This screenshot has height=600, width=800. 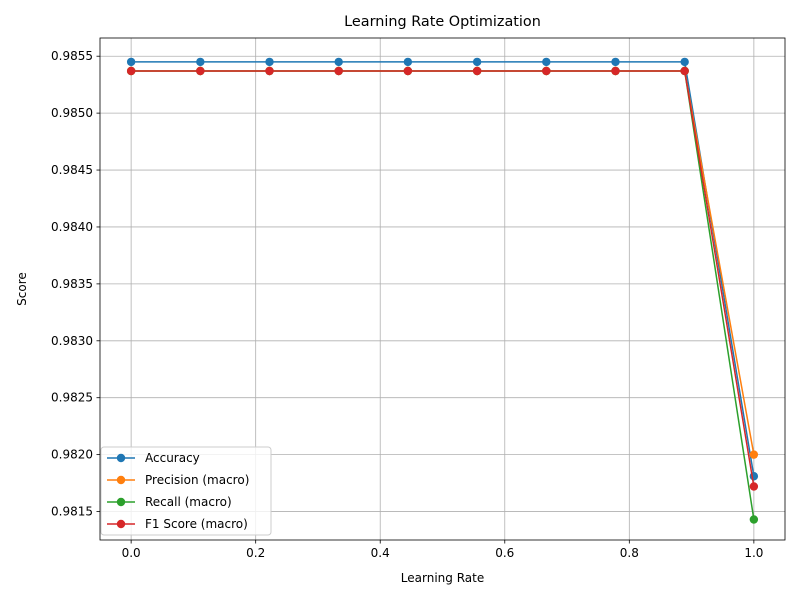 What do you see at coordinates (172, 458) in the screenshot?
I see `legend-label: Accuracy` at bounding box center [172, 458].